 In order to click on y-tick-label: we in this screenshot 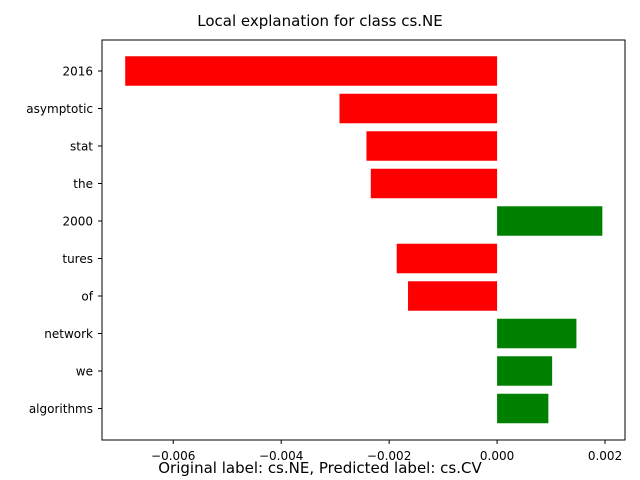, I will do `click(84, 372)`.